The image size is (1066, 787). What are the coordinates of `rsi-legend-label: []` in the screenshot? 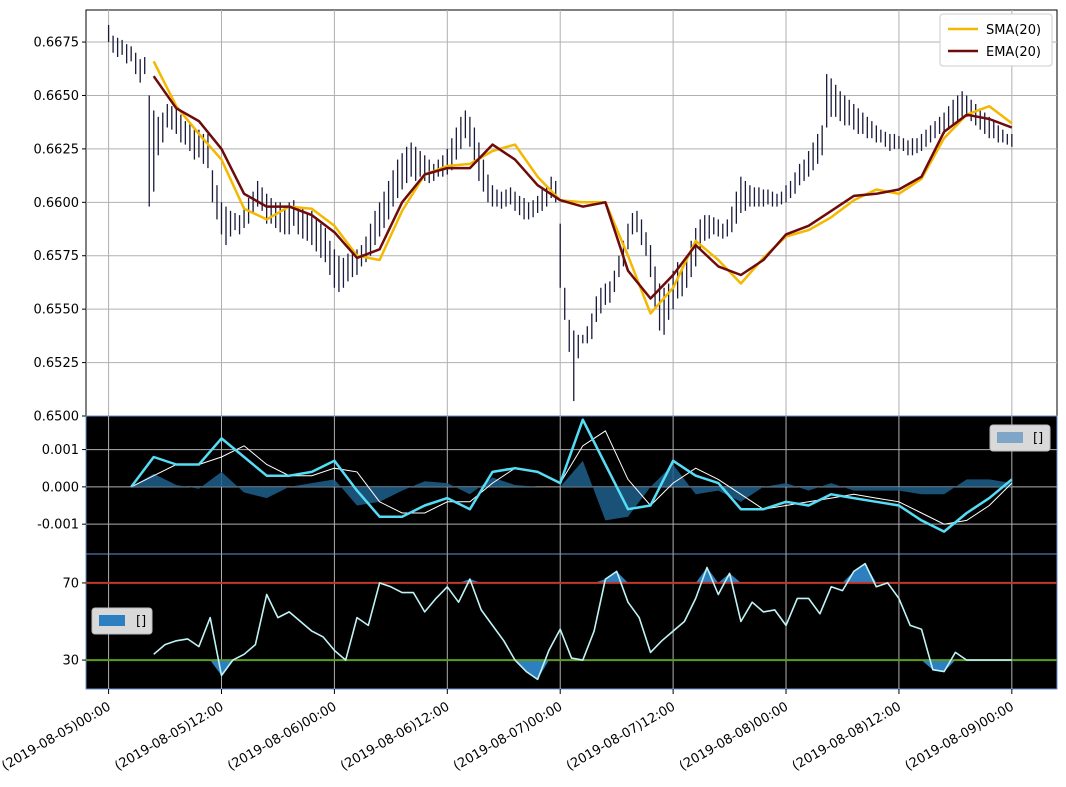 It's located at (141, 621).